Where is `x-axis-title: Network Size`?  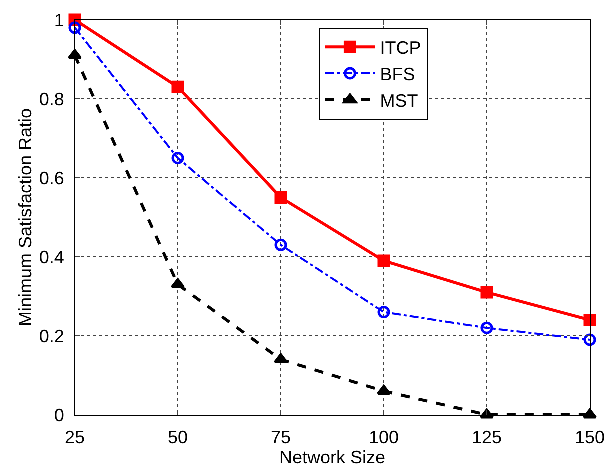
x-axis-title: Network Size is located at coordinates (332, 458).